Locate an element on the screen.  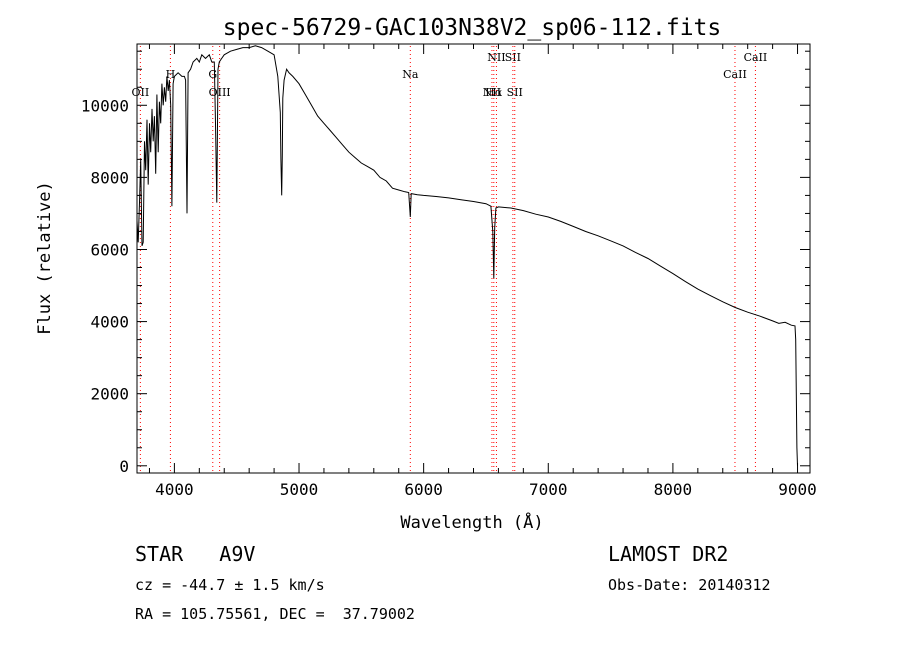
chart-title: spec-56729-GAC103N38V2_sp06-112.fits is located at coordinates (472, 28).